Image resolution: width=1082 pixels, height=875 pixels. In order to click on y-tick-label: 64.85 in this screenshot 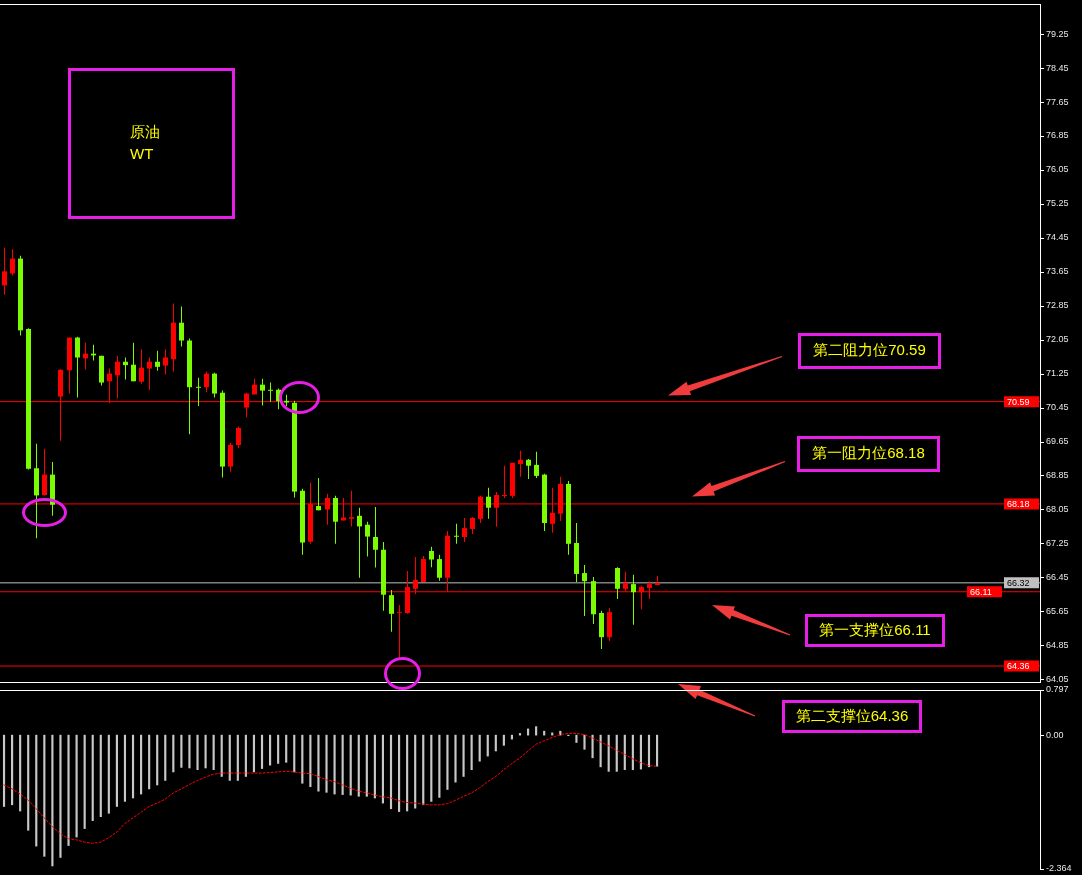, I will do `click(1057, 644)`.